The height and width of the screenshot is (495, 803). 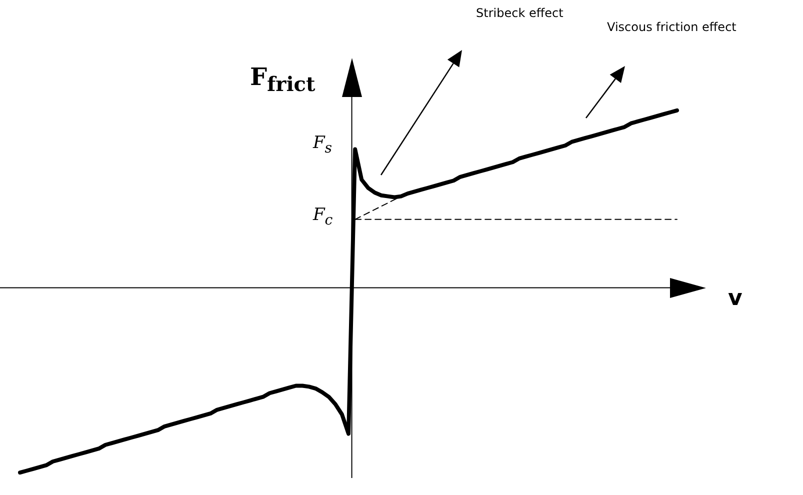 What do you see at coordinates (671, 27) in the screenshot?
I see `text: Viscous friction effect` at bounding box center [671, 27].